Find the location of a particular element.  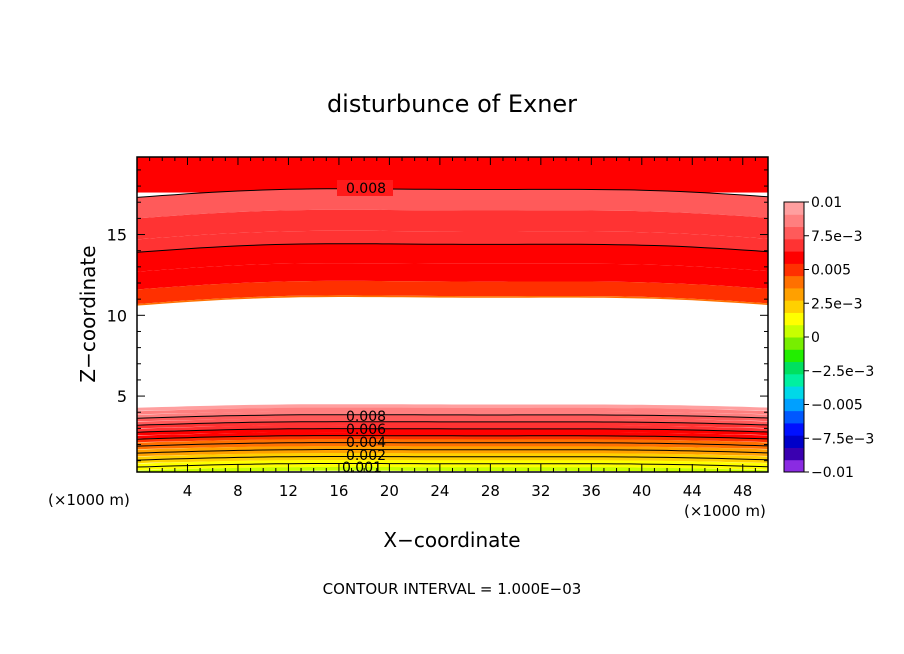

colorbar-tick-label: 0.005 is located at coordinates (831, 271).